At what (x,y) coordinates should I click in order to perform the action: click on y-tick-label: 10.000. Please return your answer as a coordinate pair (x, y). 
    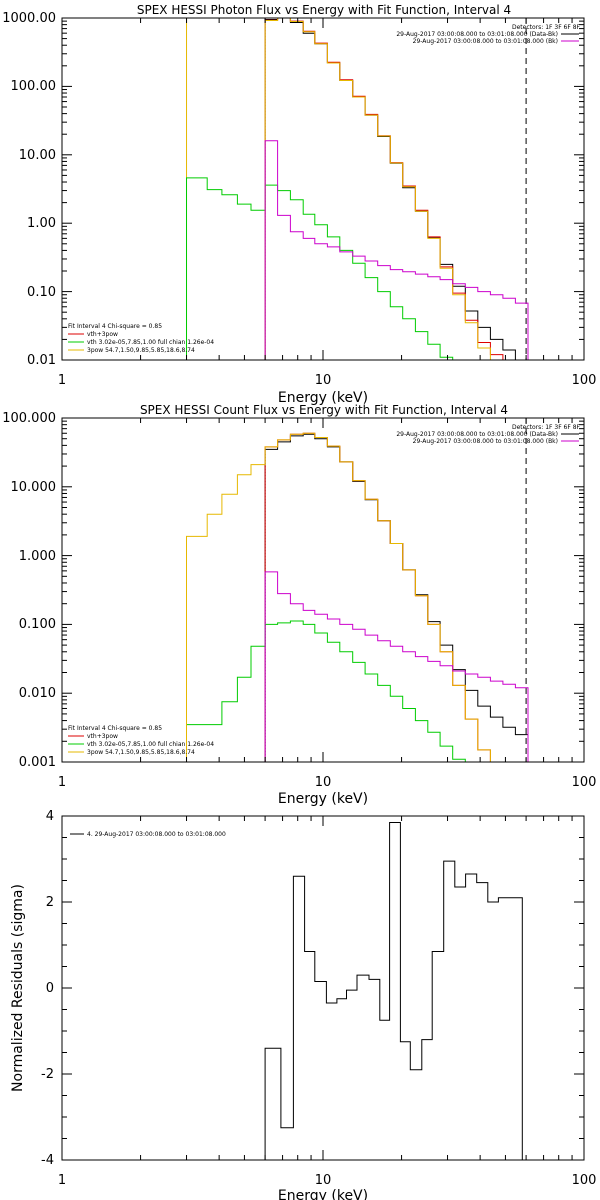
    Looking at the image, I should click on (34, 487).